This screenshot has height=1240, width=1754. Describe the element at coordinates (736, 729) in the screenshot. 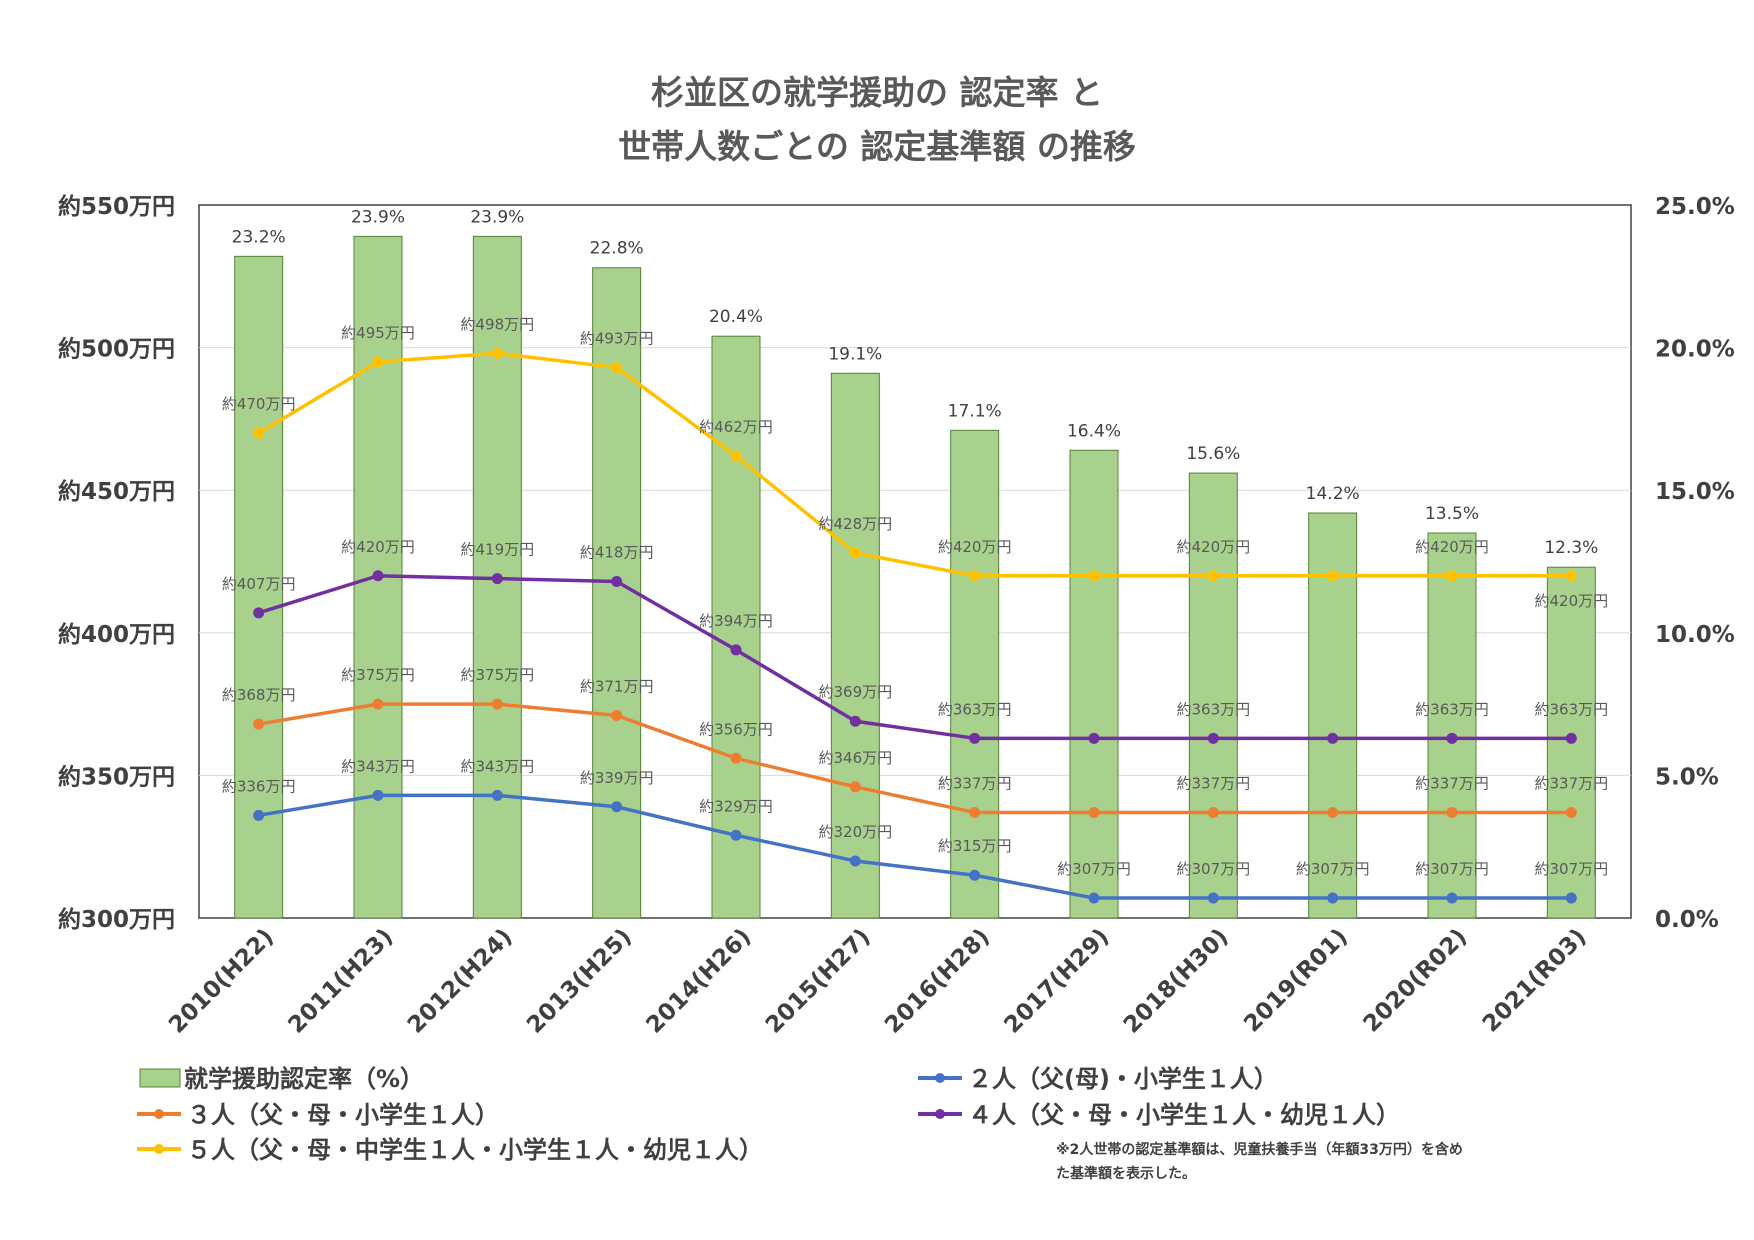

I see `point-data-label: 約356万円` at that location.